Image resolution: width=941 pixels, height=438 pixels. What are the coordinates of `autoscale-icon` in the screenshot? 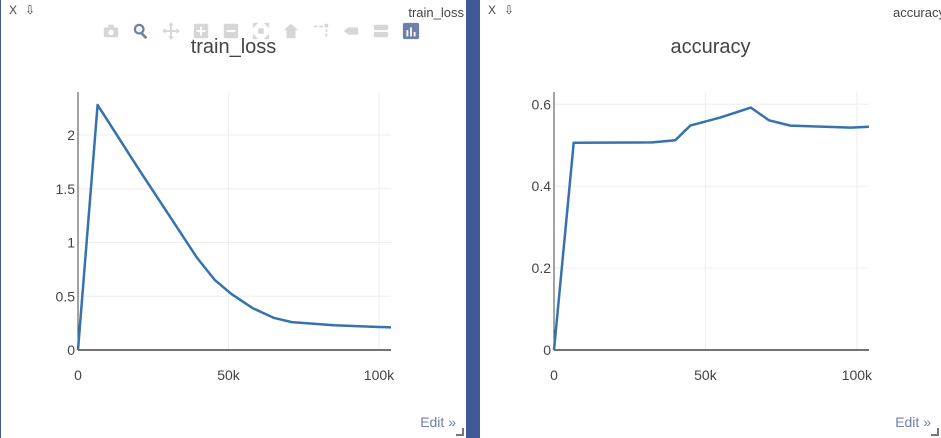 It's located at (261, 31).